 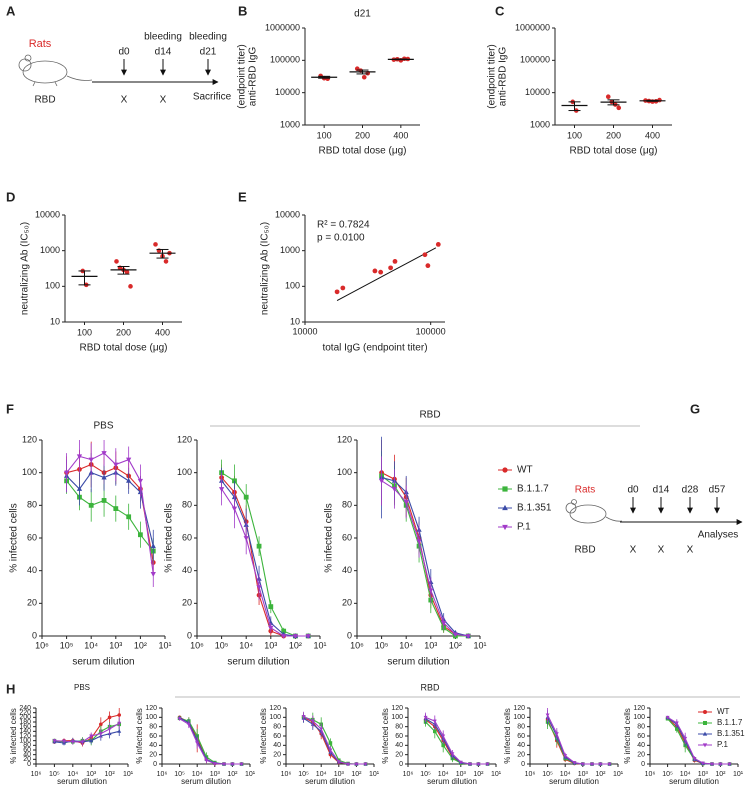 What do you see at coordinates (123, 348) in the screenshot?
I see `x-axis-label: RBD total dose (μg)` at bounding box center [123, 348].